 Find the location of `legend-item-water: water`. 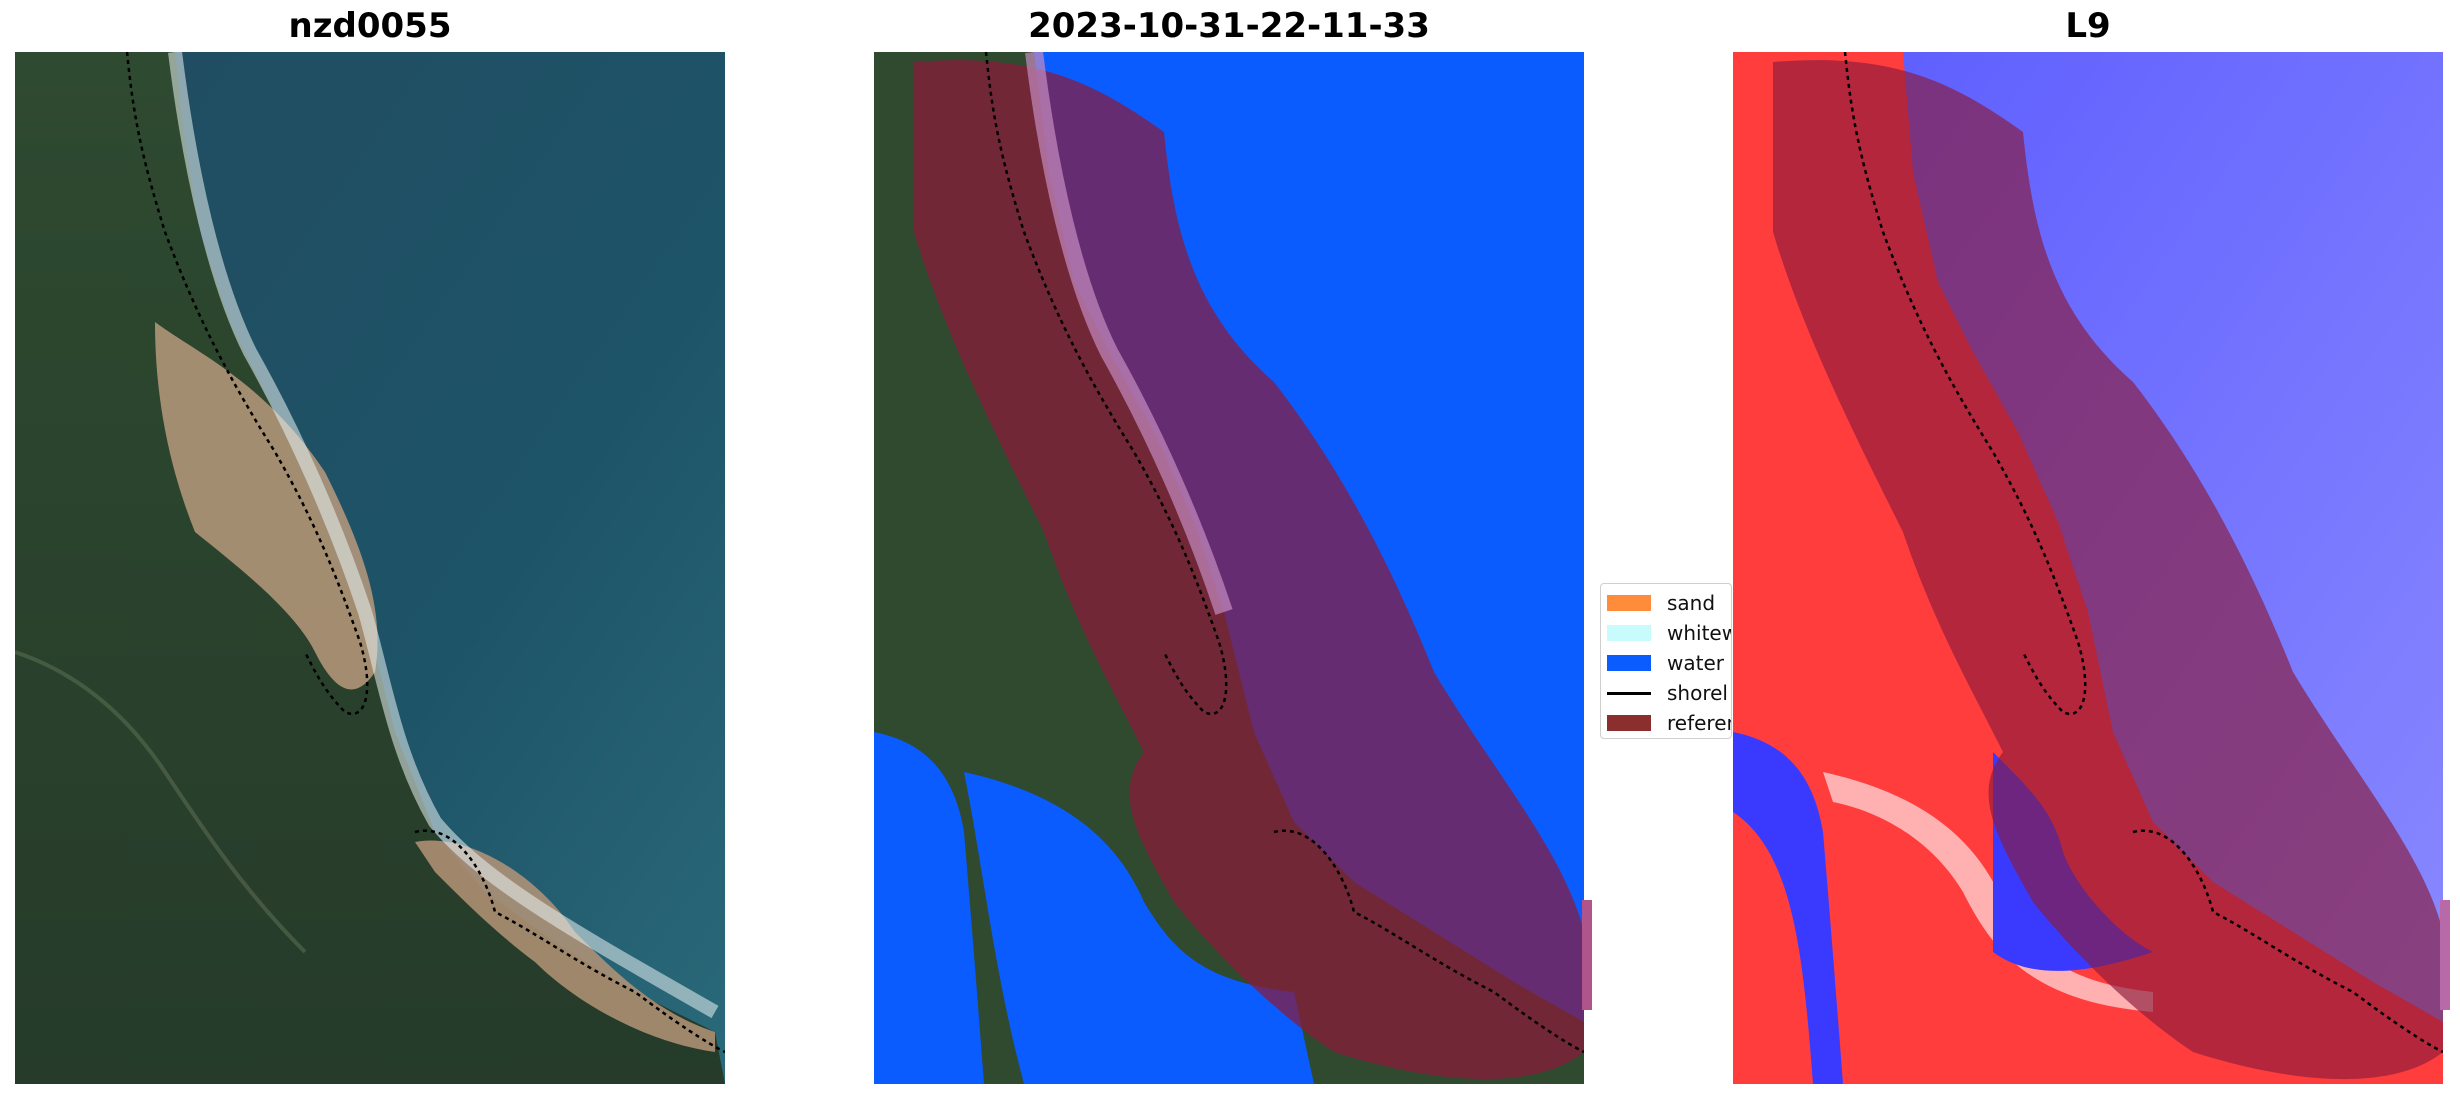

legend-item-water: water is located at coordinates (1669, 663).